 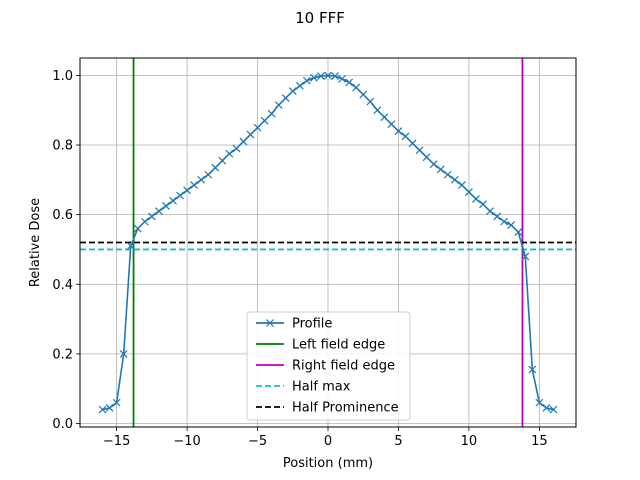 I want to click on legend-label-half-max: Half max, so click(x=321, y=387).